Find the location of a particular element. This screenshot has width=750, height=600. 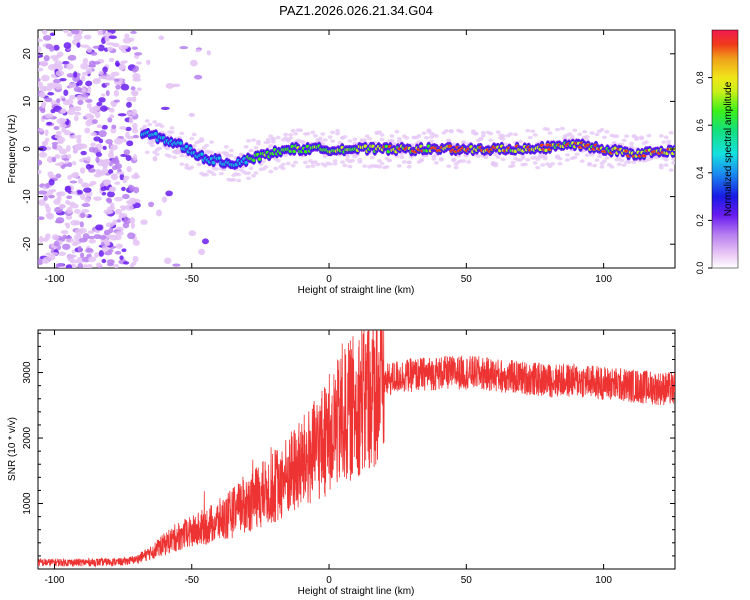

x-tick-label: 50 is located at coordinates (467, 279).